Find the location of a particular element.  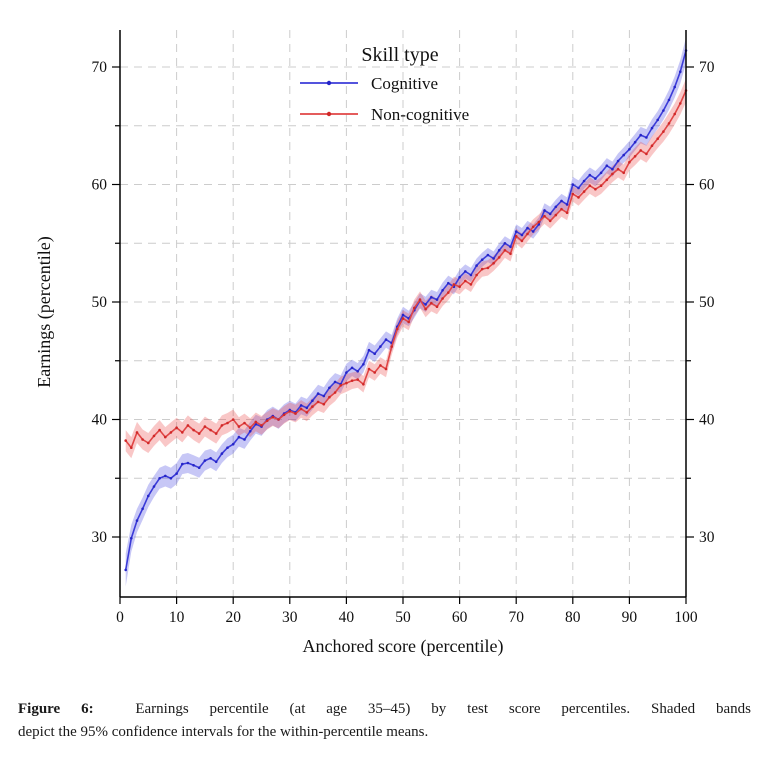

x-tick-label: 70 is located at coordinates (516, 617).